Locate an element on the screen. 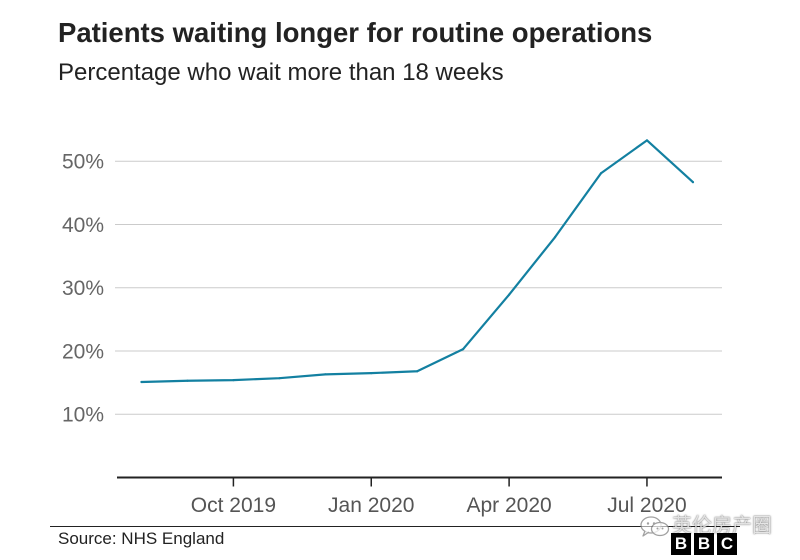  x-tick-label-jan-2020: Jan 2020 is located at coordinates (371, 505).